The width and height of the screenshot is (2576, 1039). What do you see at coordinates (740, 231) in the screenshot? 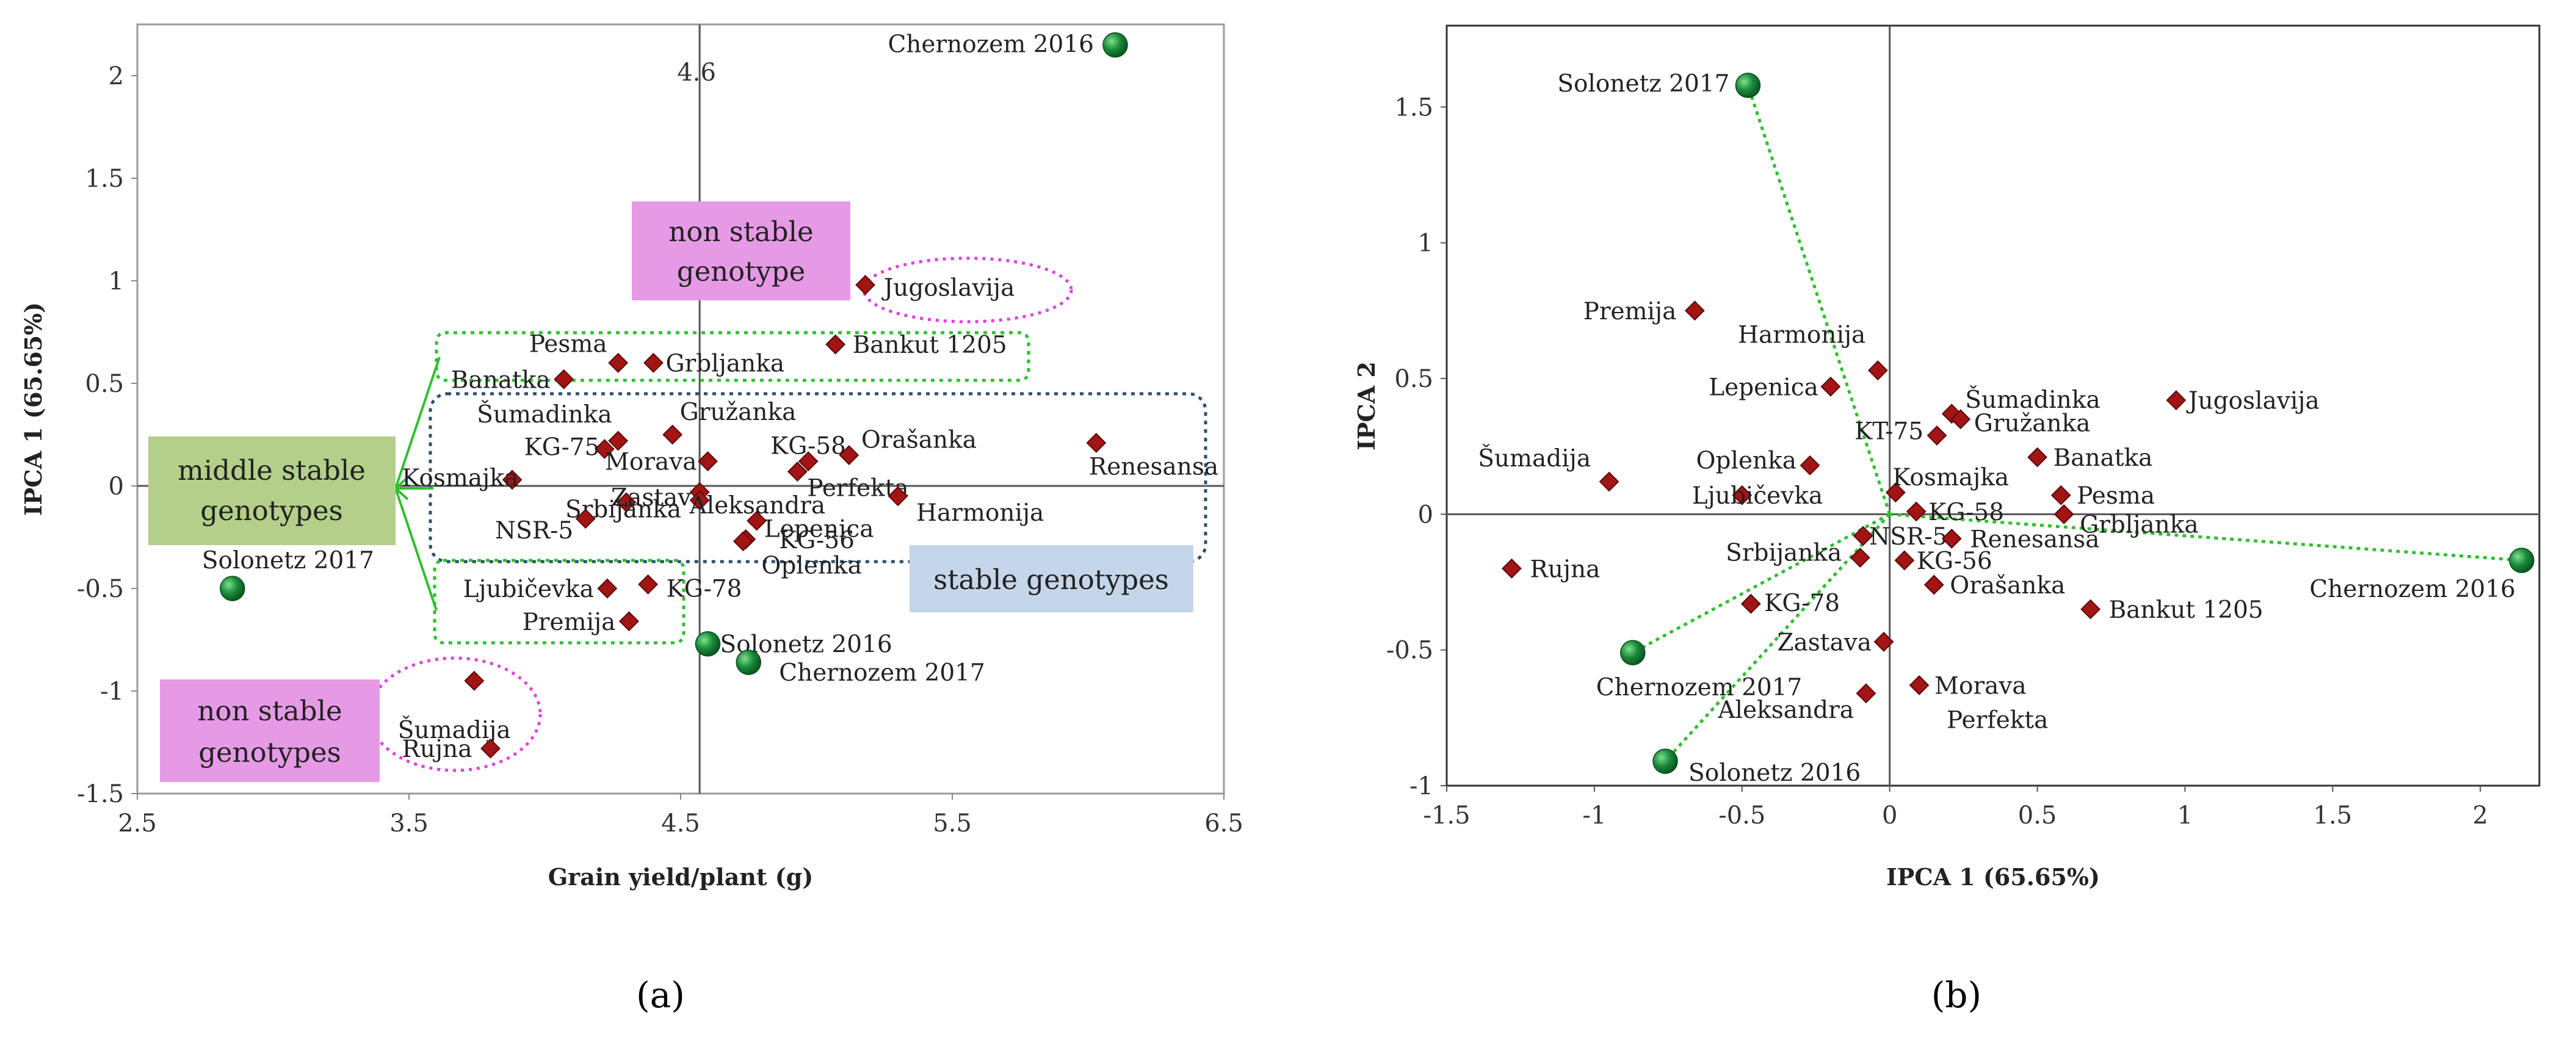
I see `non-stable-top-line1: non stable` at bounding box center [740, 231].